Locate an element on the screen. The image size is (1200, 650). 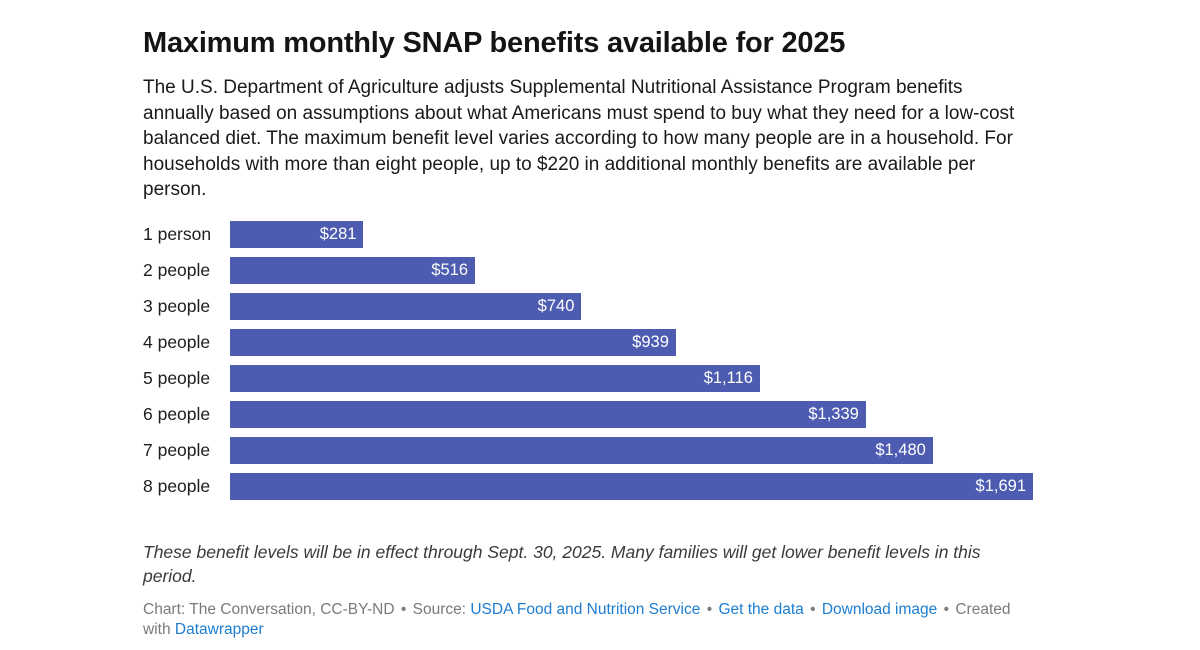
category-label: 2 people is located at coordinates (177, 269).